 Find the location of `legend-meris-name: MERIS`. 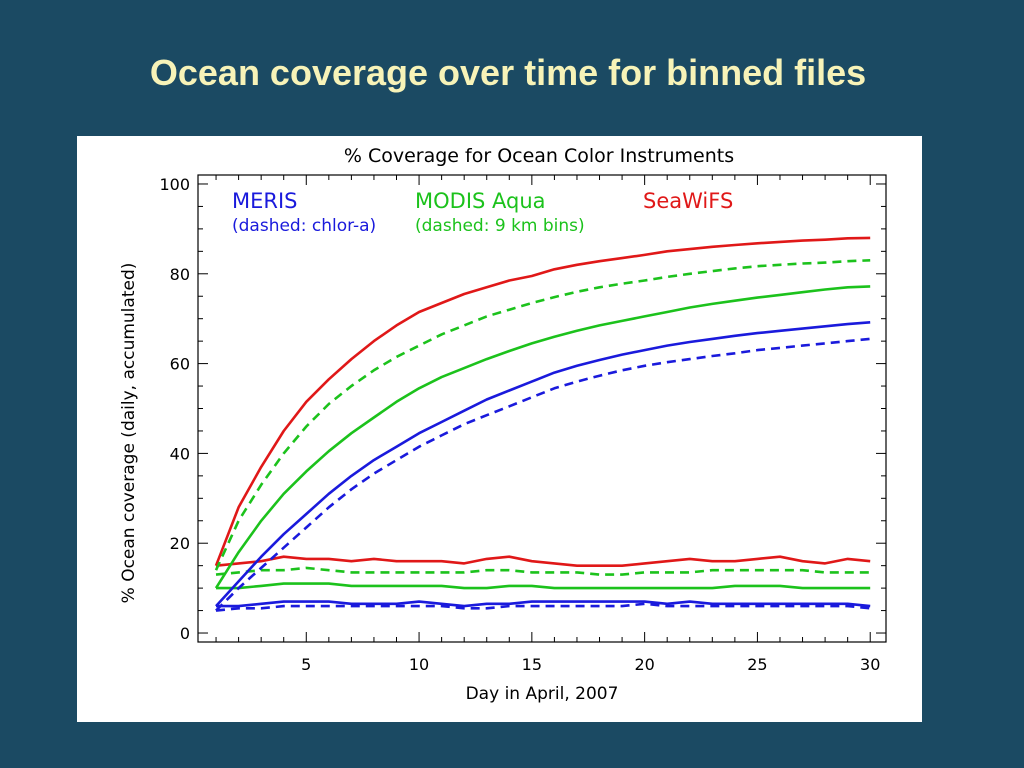

legend-meris-name: MERIS is located at coordinates (265, 201).